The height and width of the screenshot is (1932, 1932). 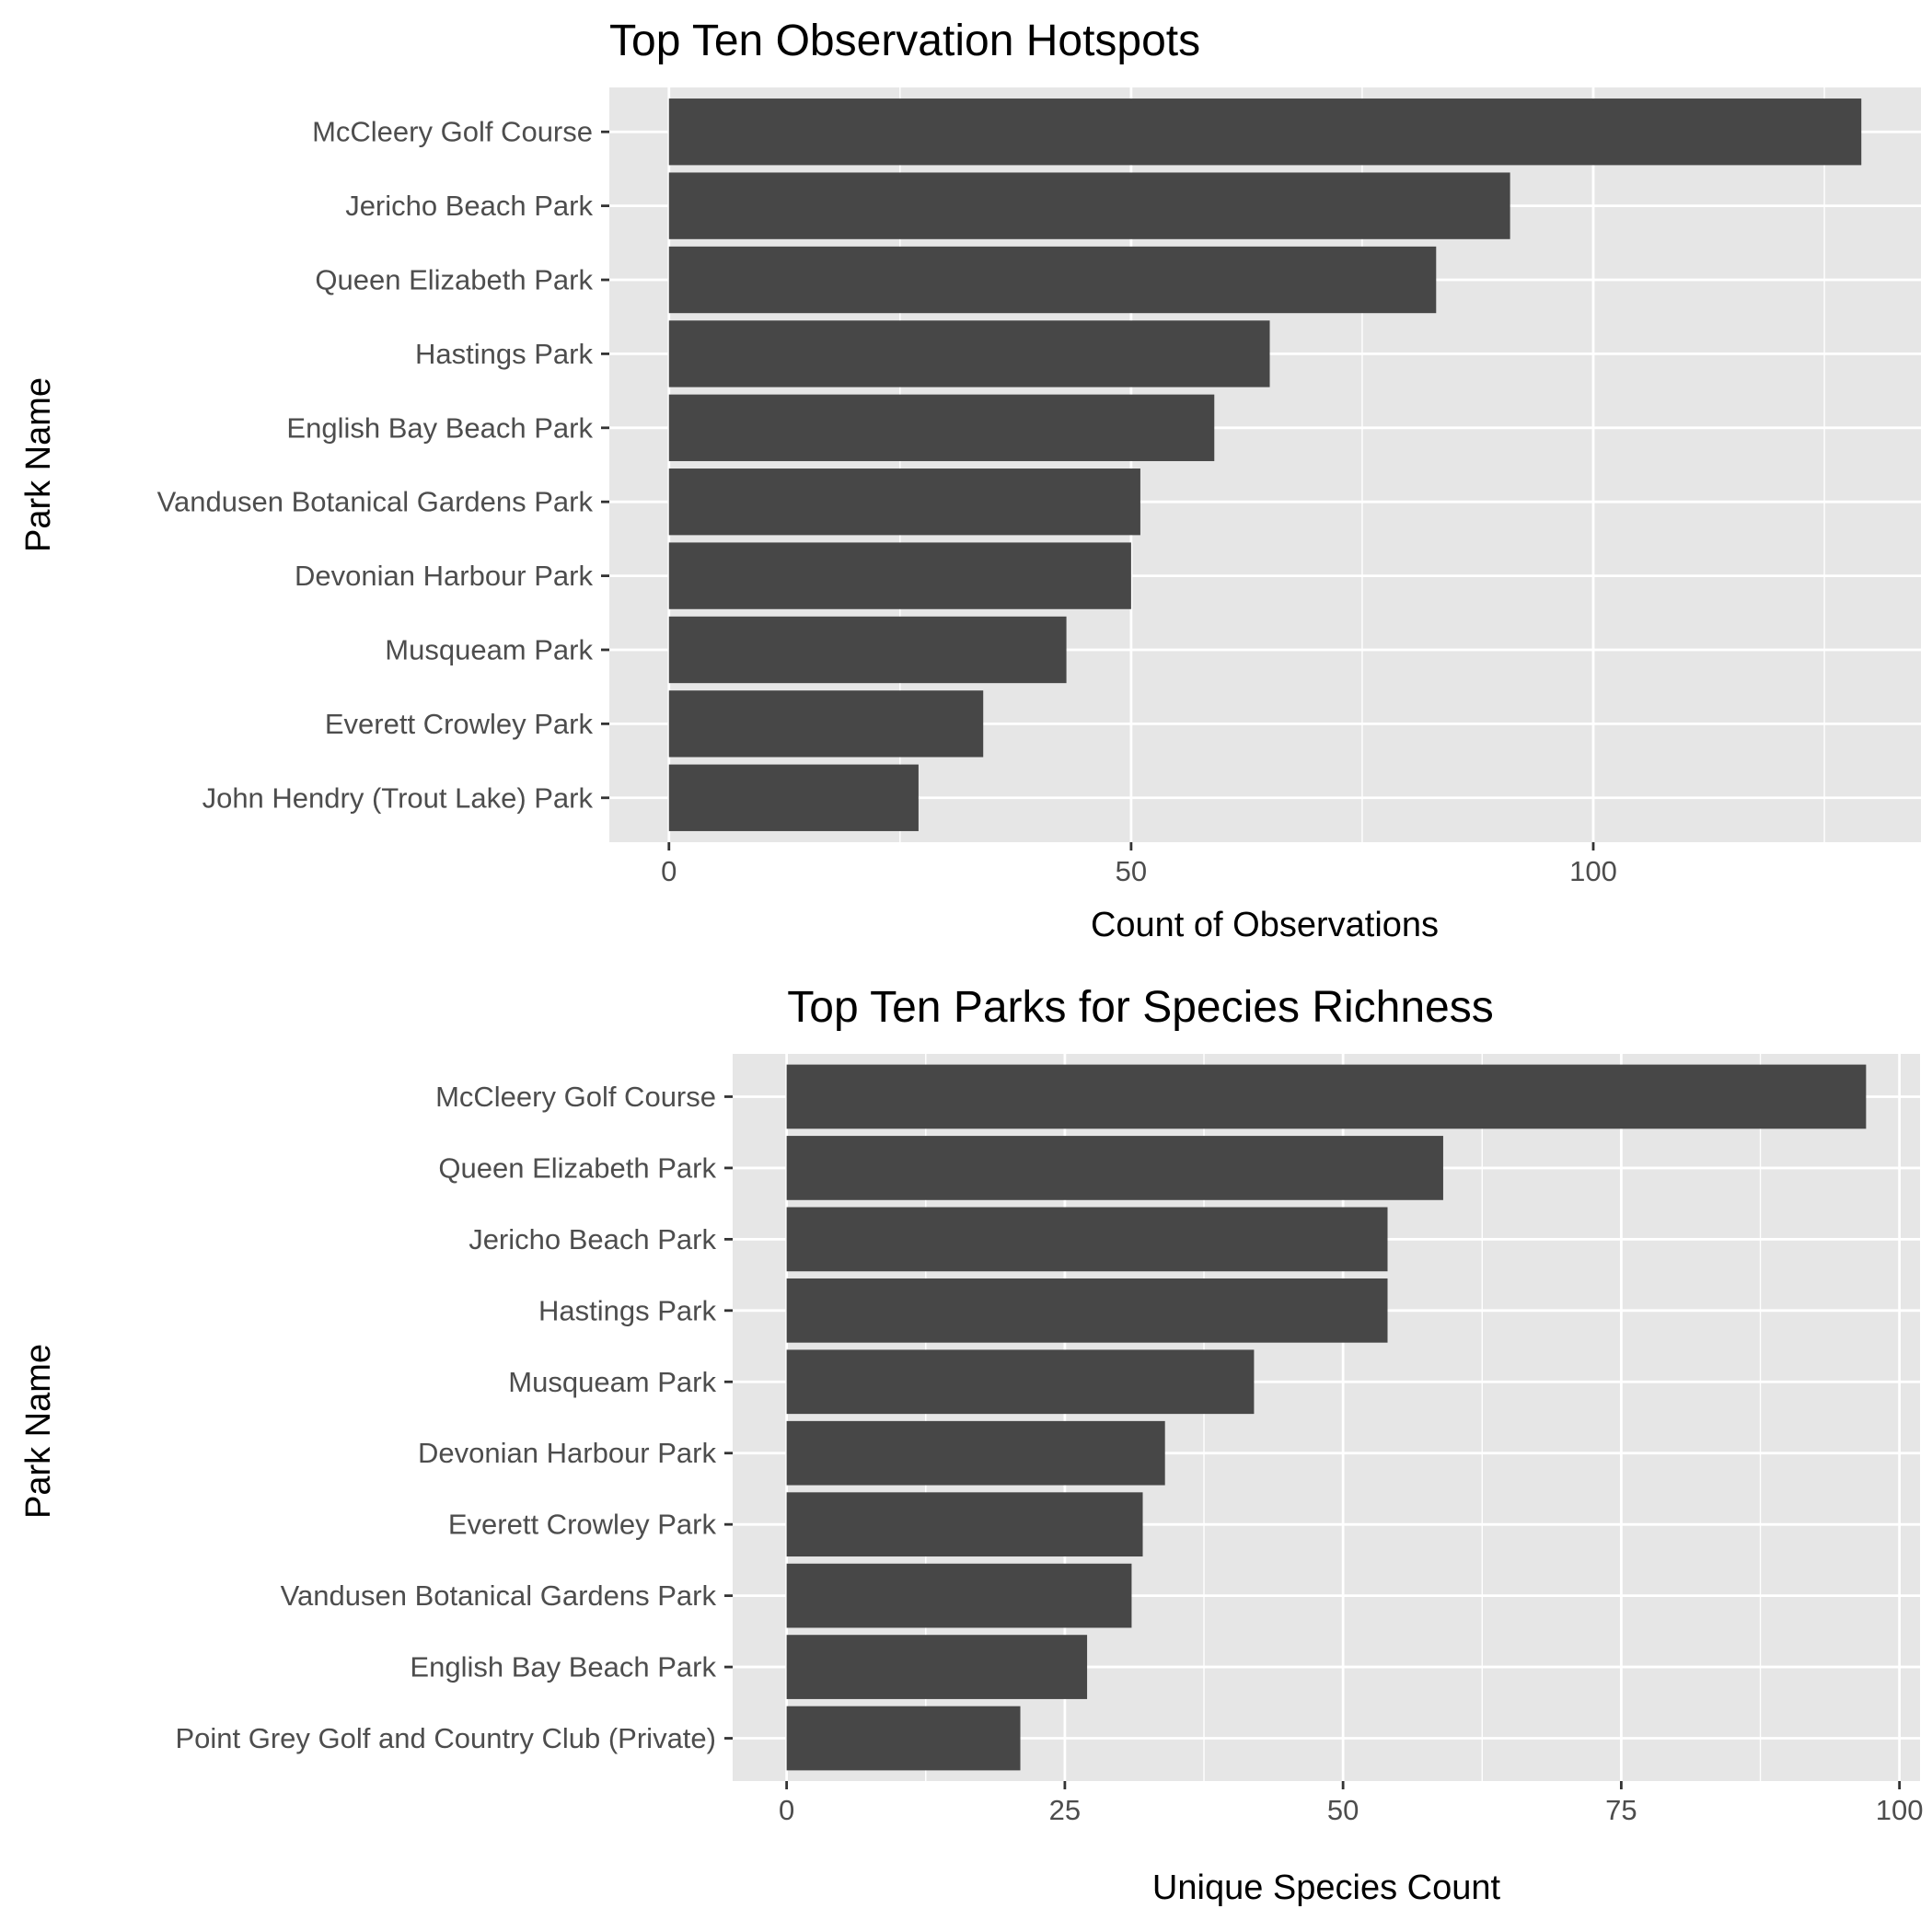 What do you see at coordinates (1265, 925) in the screenshot?
I see `x-axis-title: Count of Observations` at bounding box center [1265, 925].